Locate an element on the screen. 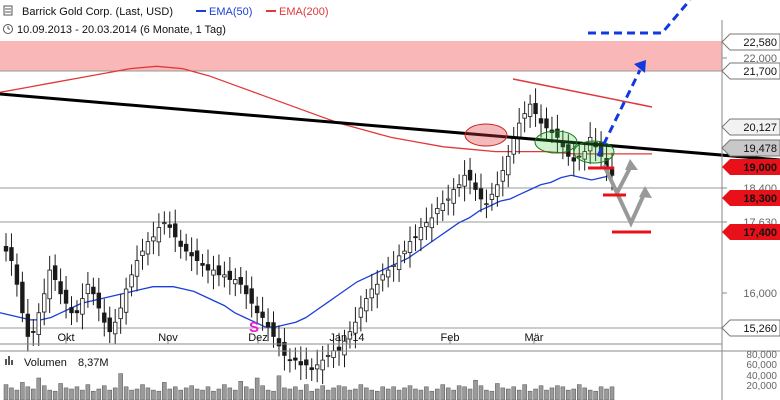 Image resolution: width=780 pixels, height=400 pixels. target-markers is located at coordinates (619, 200).